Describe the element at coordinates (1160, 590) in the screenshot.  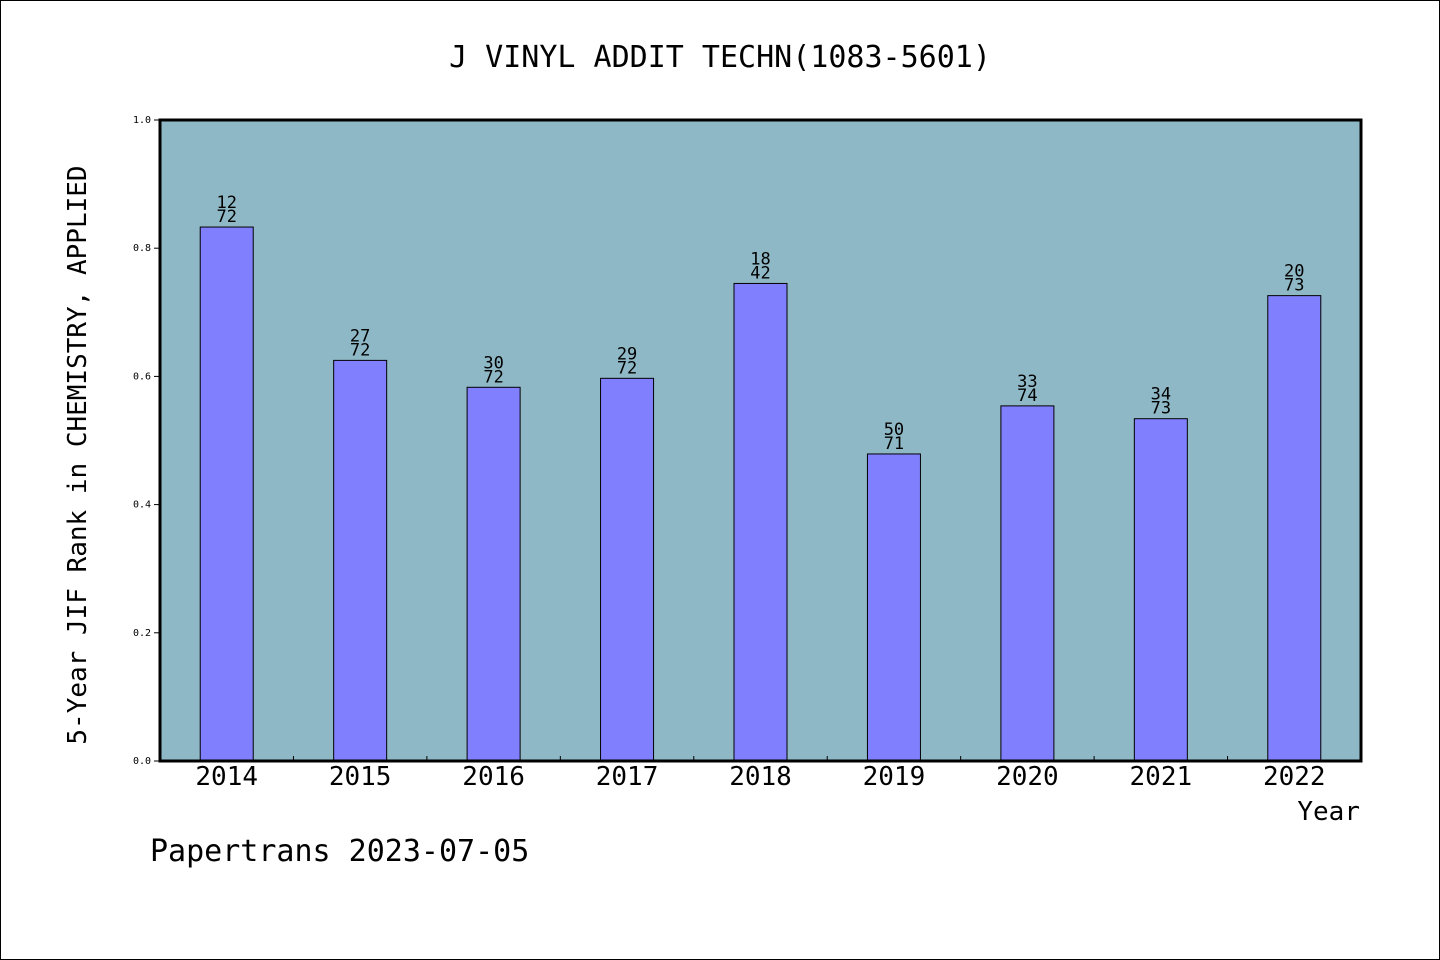
I see `bar-2021` at that location.